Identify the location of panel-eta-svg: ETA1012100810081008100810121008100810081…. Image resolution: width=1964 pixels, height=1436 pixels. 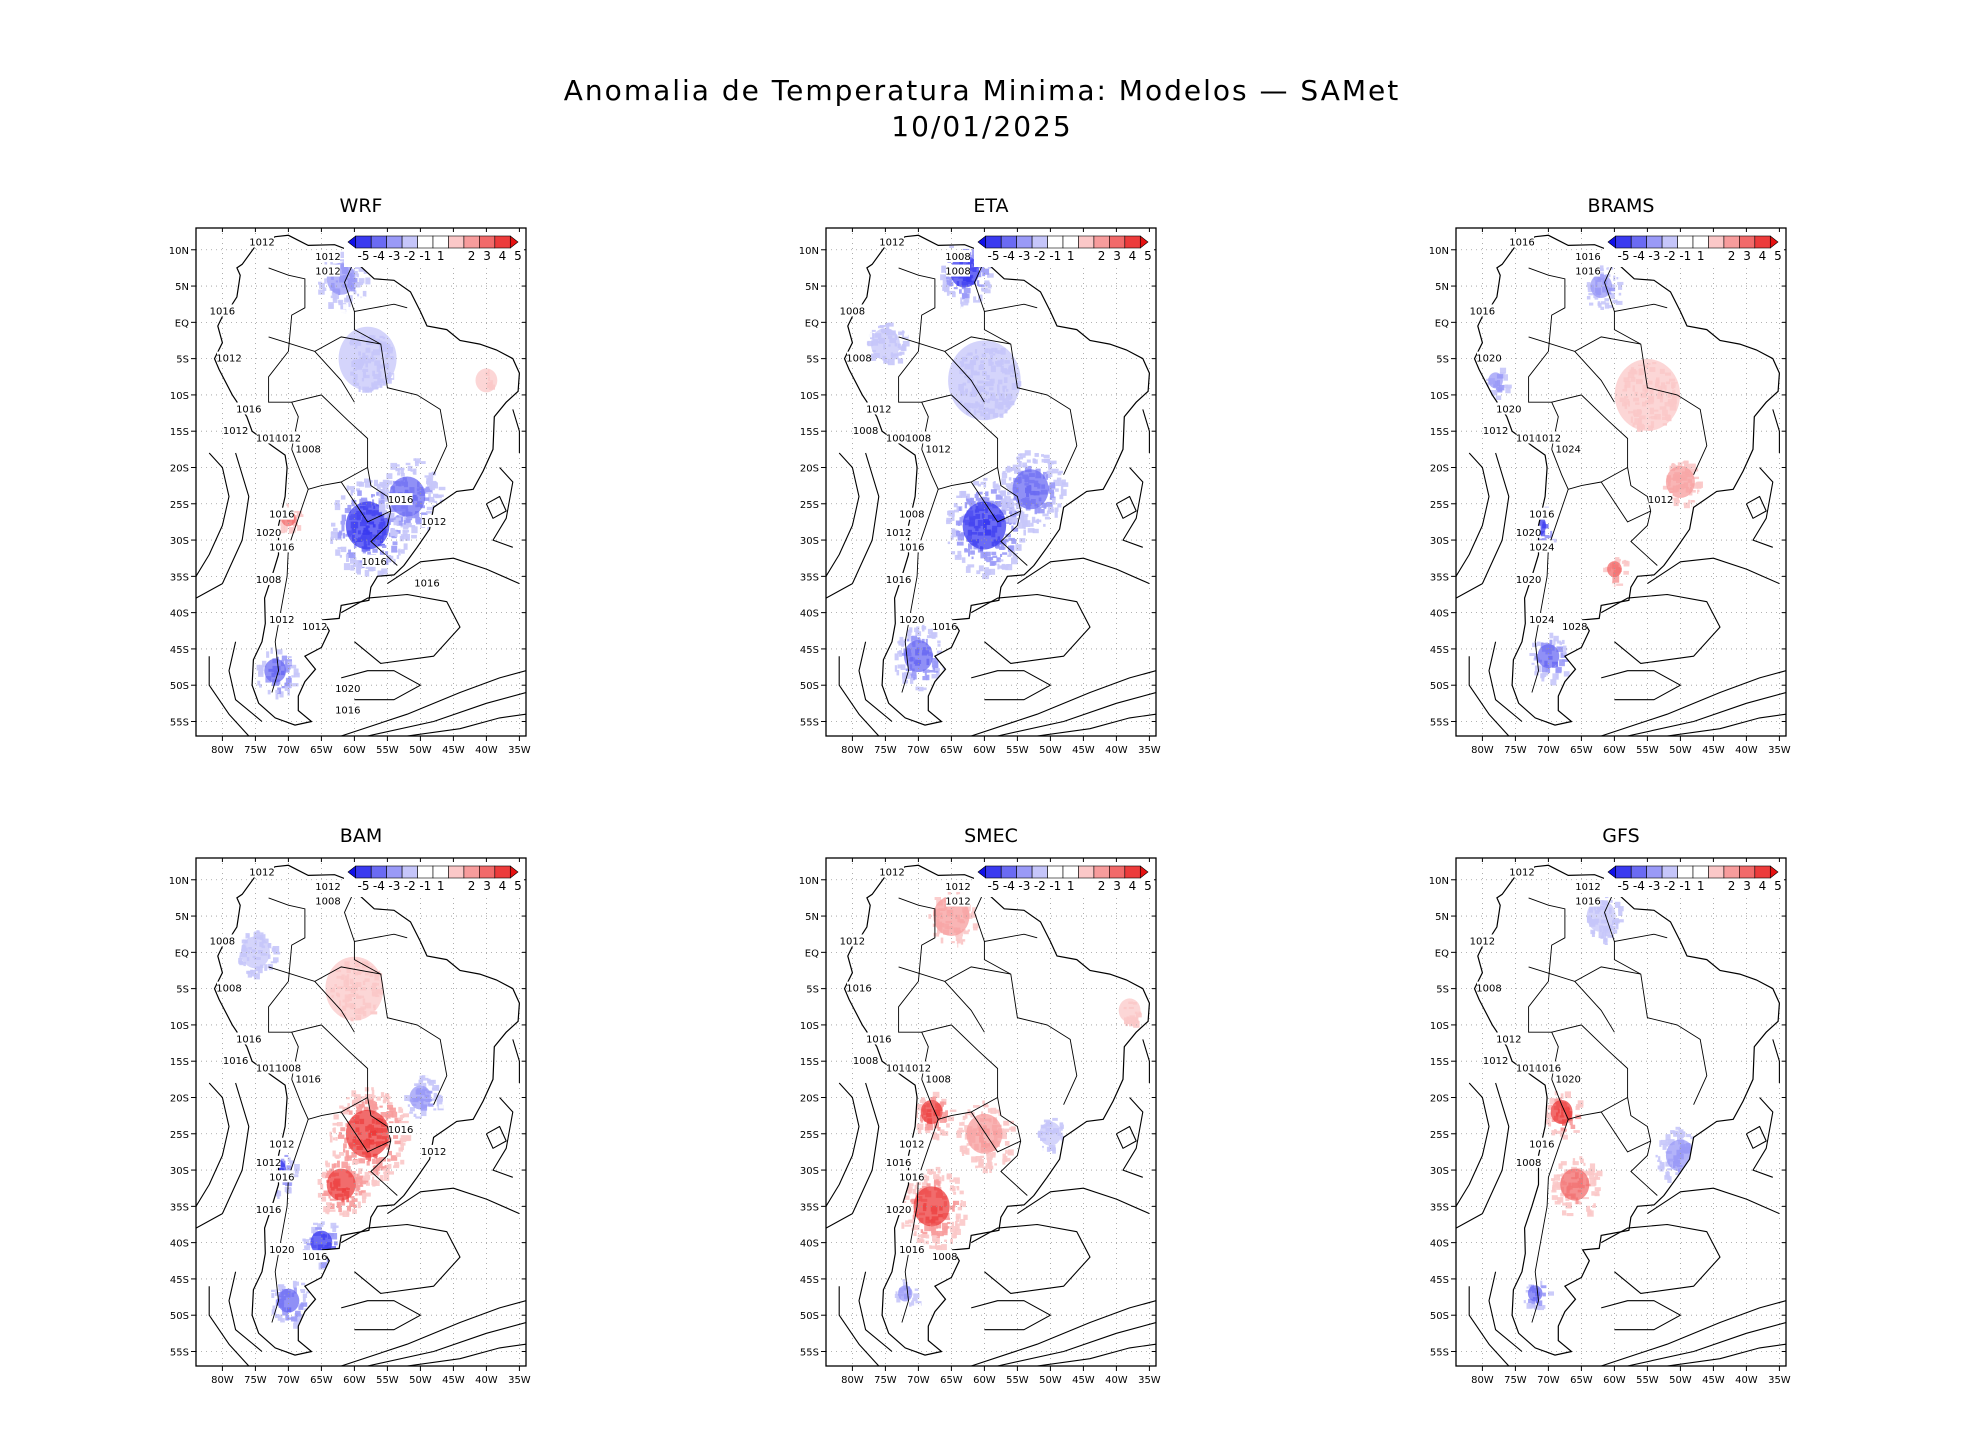
(980, 475).